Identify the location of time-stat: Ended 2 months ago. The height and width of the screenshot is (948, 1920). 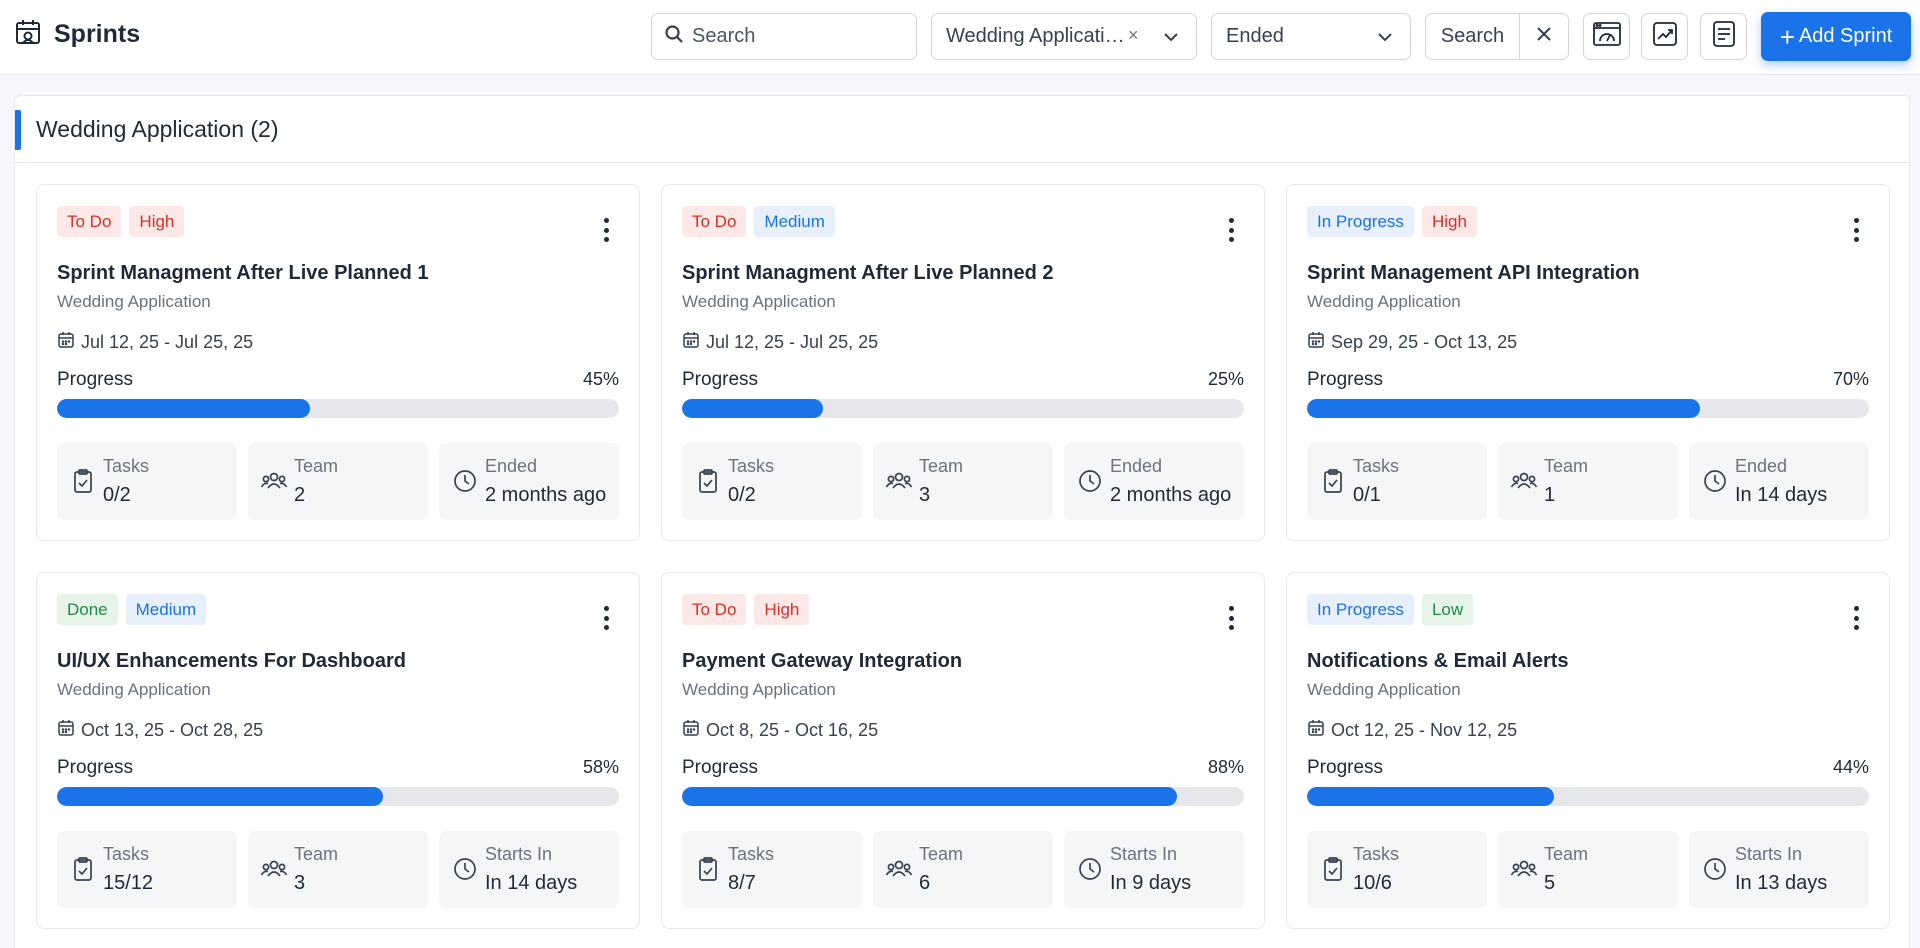
(1154, 481).